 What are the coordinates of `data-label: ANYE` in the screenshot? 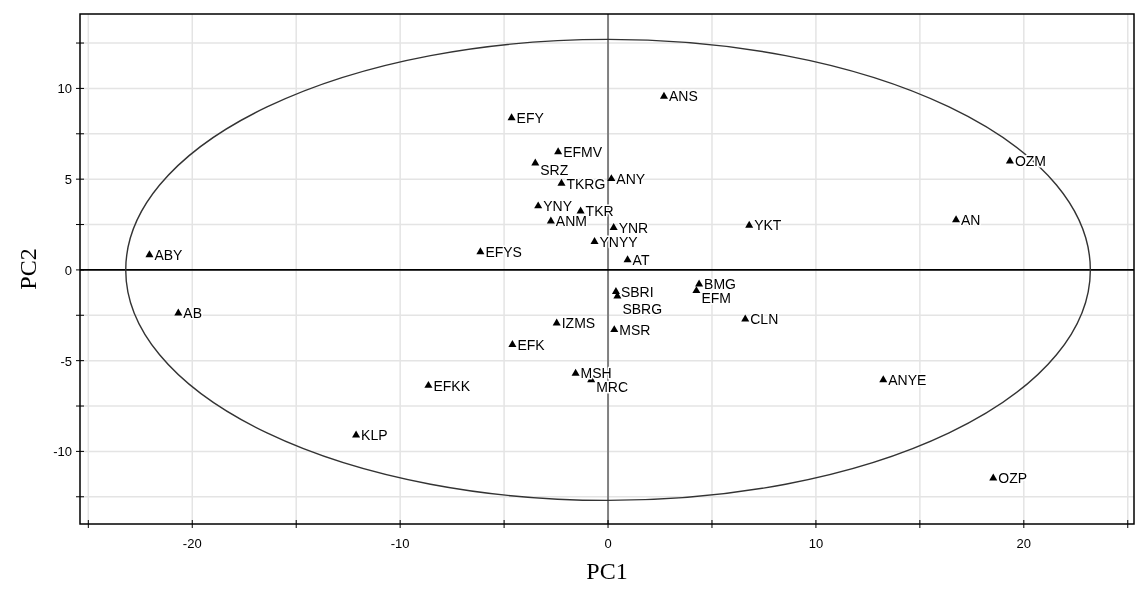 It's located at (907, 379).